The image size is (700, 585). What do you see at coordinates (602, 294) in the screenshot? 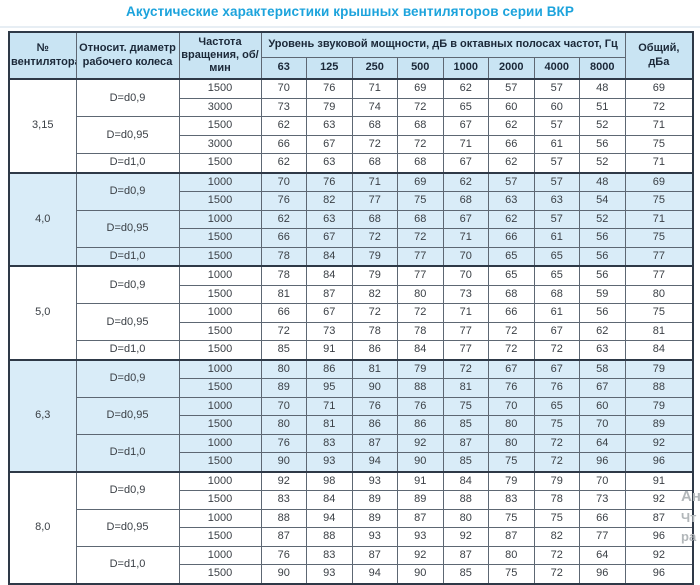
I see `level-cell: 59` at bounding box center [602, 294].